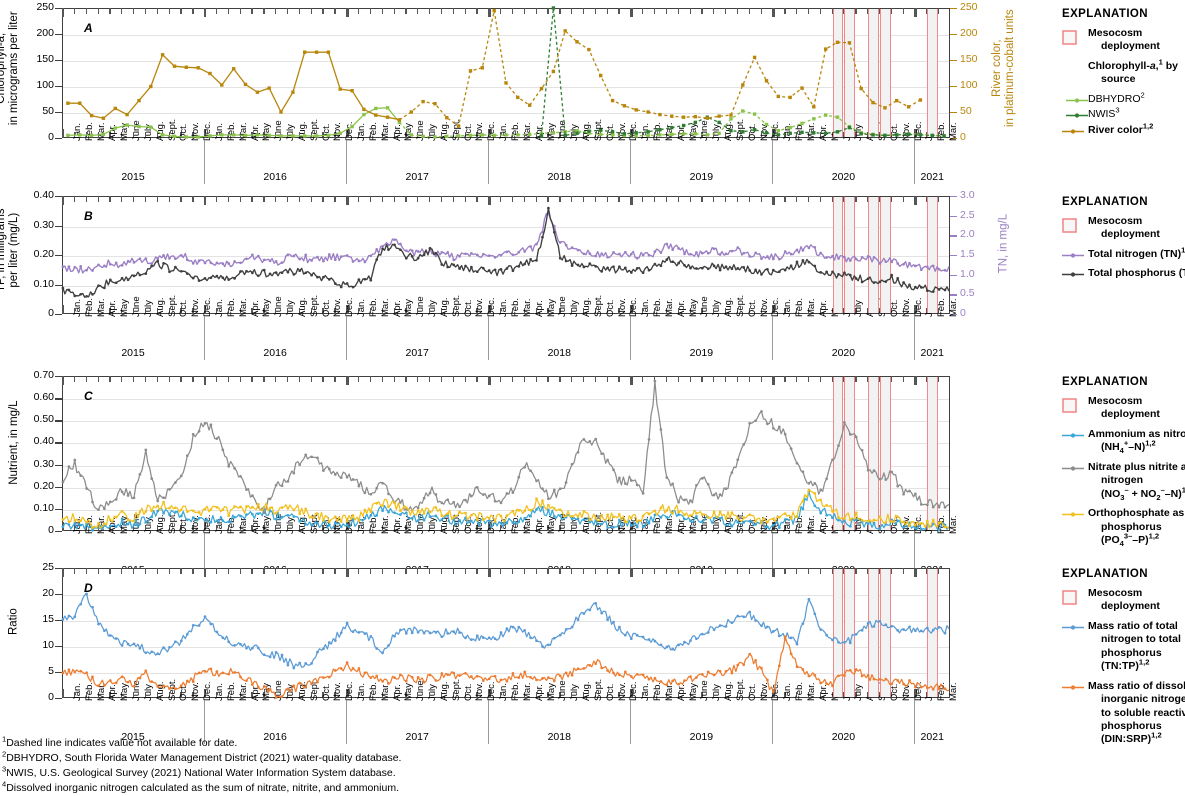 Image resolution: width=1185 pixels, height=796 pixels. Describe the element at coordinates (43, 441) in the screenshot. I see `y-tick-label-left: 0.40` at that location.